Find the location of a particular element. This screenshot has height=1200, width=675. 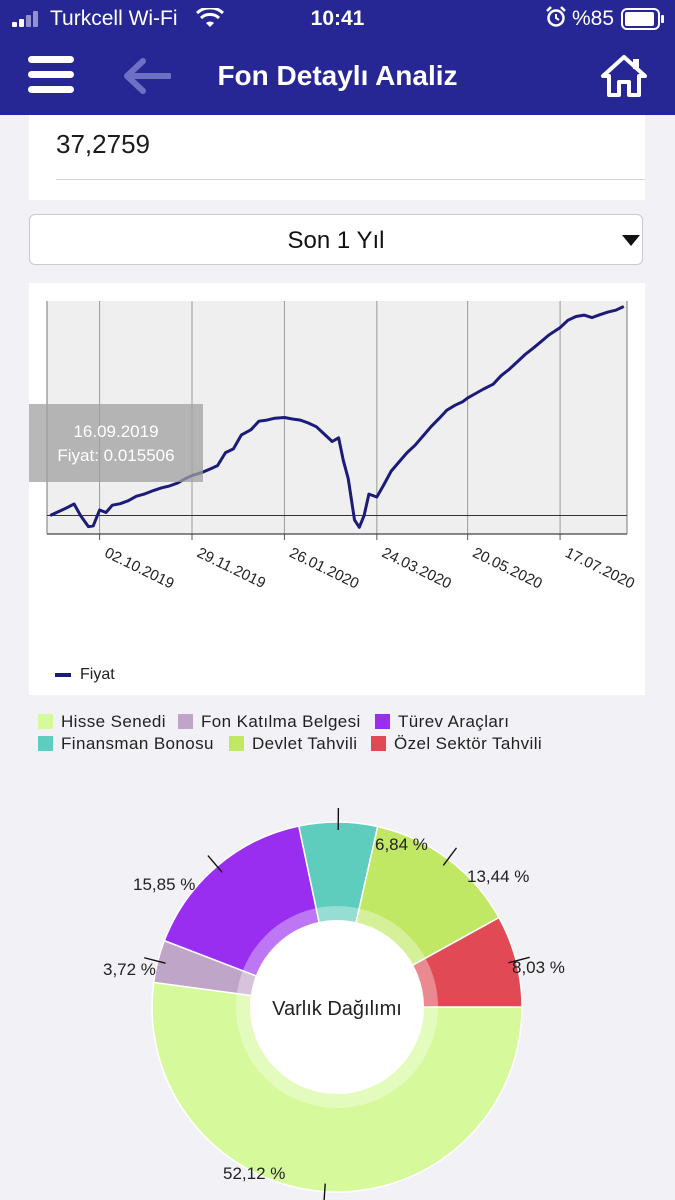

period-dropdown: Son 1 Yıl is located at coordinates (336, 239).